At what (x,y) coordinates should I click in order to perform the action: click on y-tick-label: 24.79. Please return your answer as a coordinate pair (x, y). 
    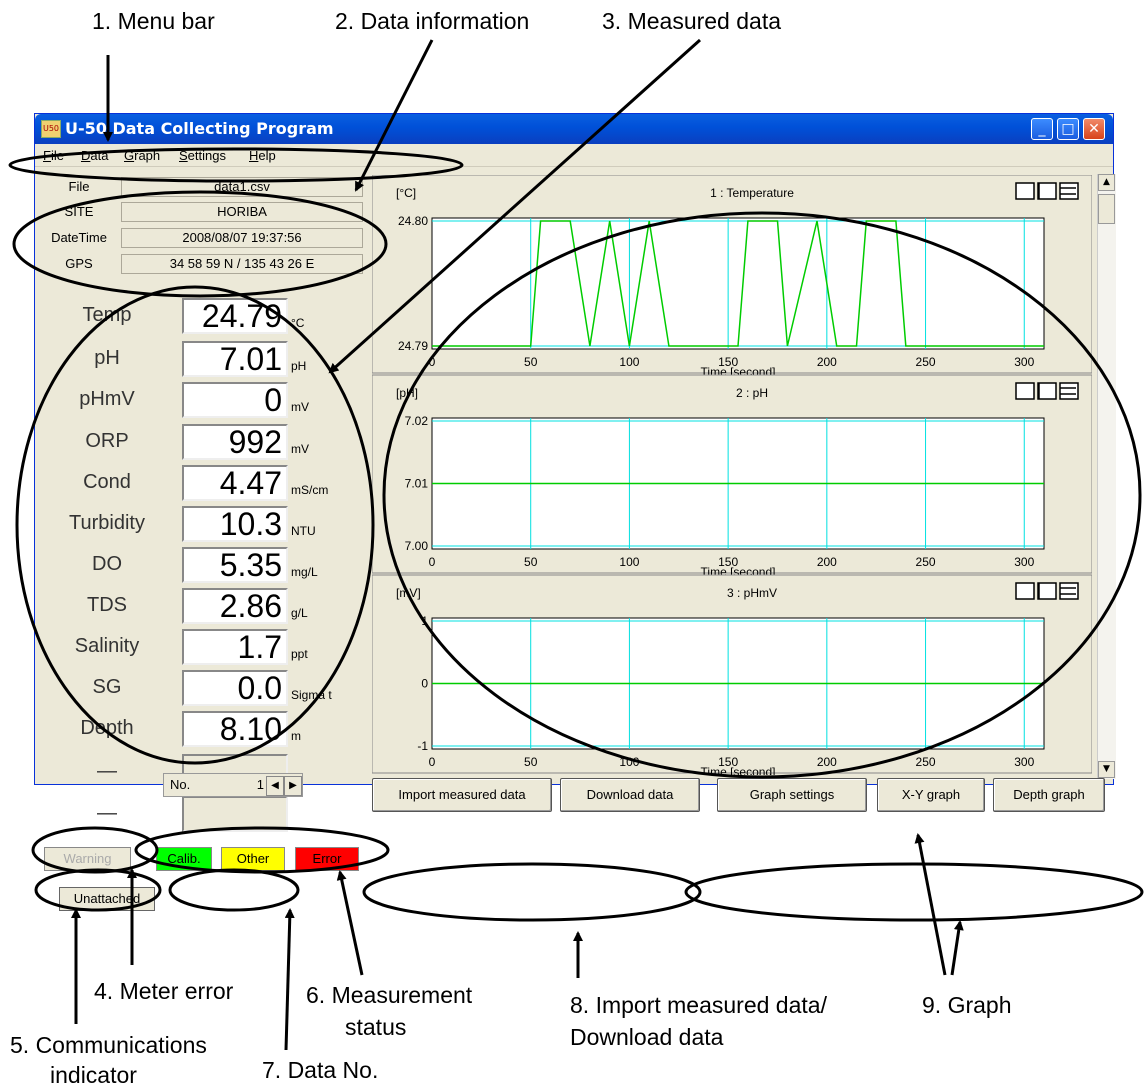
    Looking at the image, I should click on (413, 346).